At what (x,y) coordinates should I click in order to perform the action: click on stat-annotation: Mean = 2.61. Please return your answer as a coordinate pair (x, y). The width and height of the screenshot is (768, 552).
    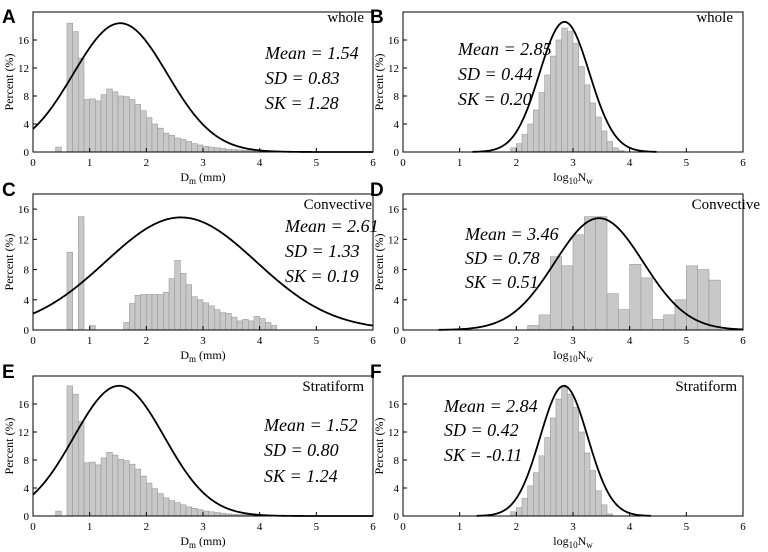
    Looking at the image, I should click on (331, 226).